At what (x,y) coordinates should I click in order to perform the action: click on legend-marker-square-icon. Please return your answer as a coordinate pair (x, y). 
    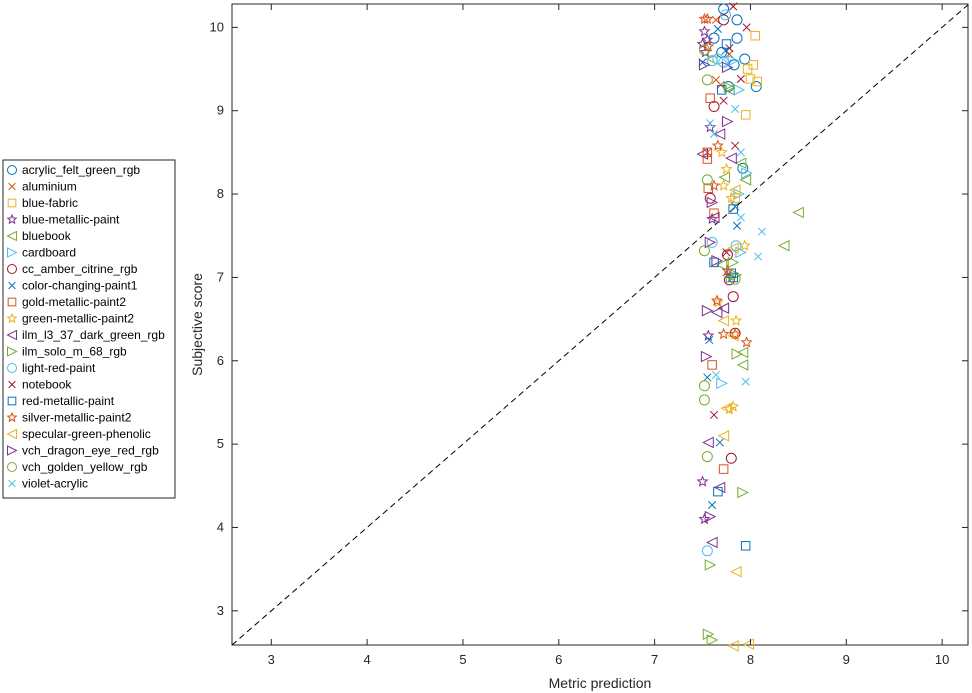
    Looking at the image, I should click on (12, 203).